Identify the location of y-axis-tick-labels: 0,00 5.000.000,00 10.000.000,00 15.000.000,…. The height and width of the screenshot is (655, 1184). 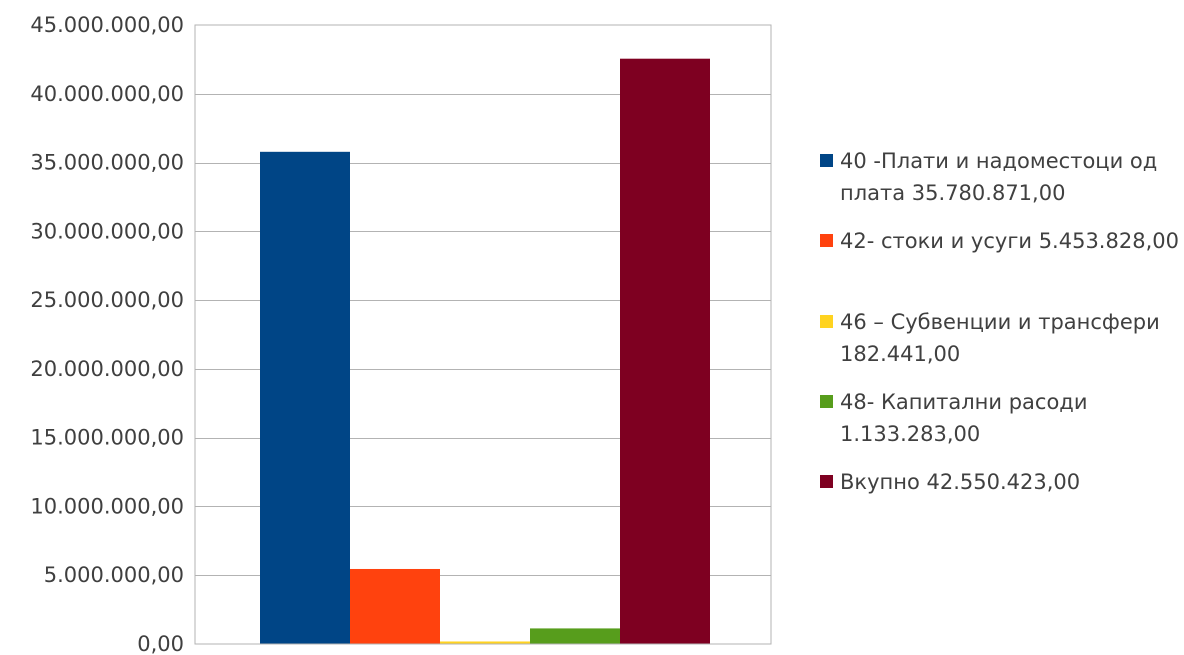
(107, 334).